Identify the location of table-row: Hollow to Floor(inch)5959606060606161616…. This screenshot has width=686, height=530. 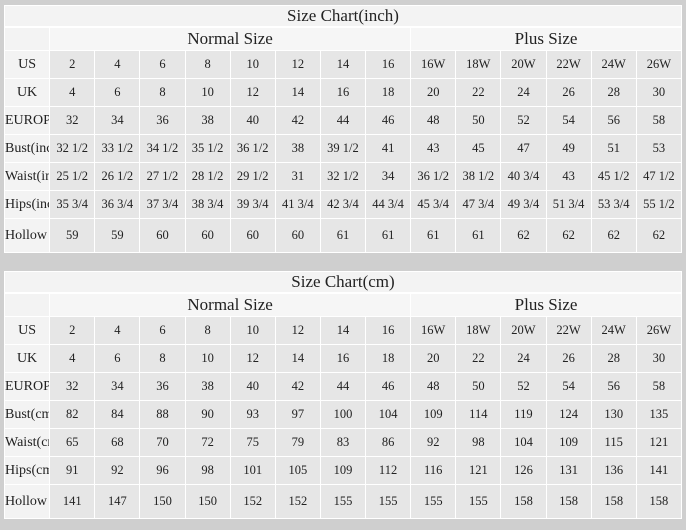
(343, 235).